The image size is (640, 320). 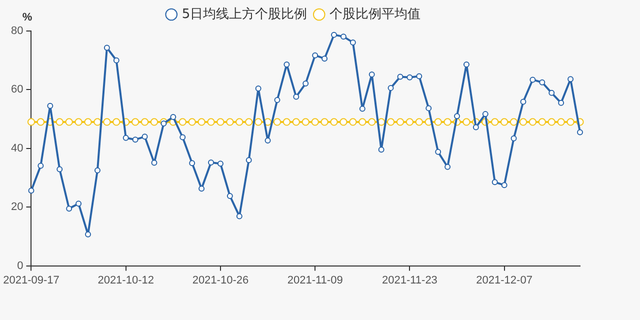 I want to click on y-tick-label: 60, so click(x=17, y=90).